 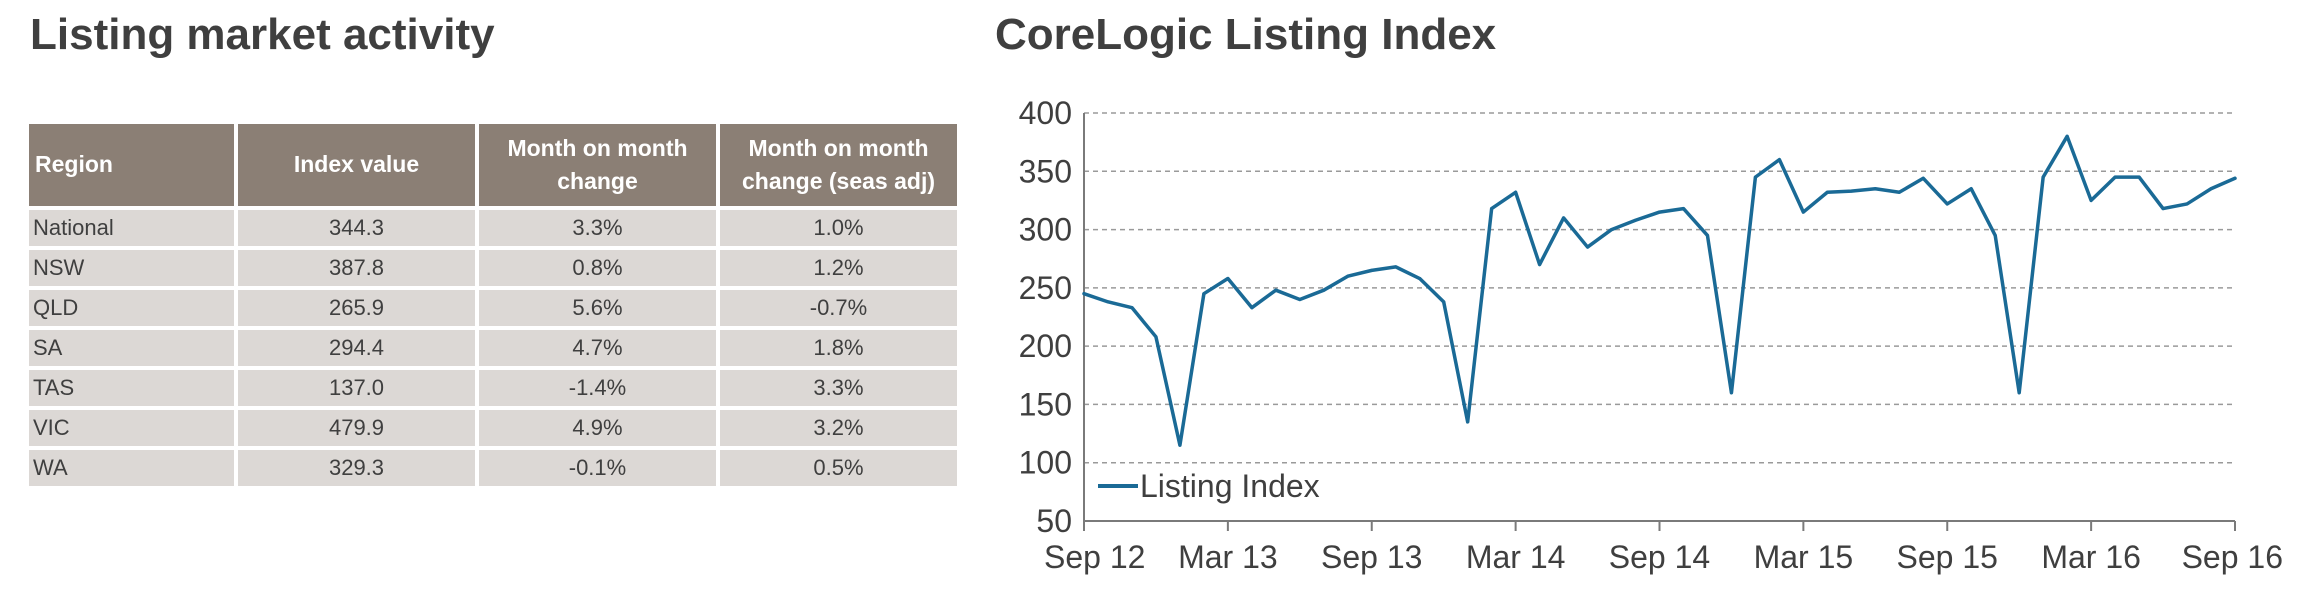 What do you see at coordinates (597, 181) in the screenshot?
I see `header-mom-line2: change` at bounding box center [597, 181].